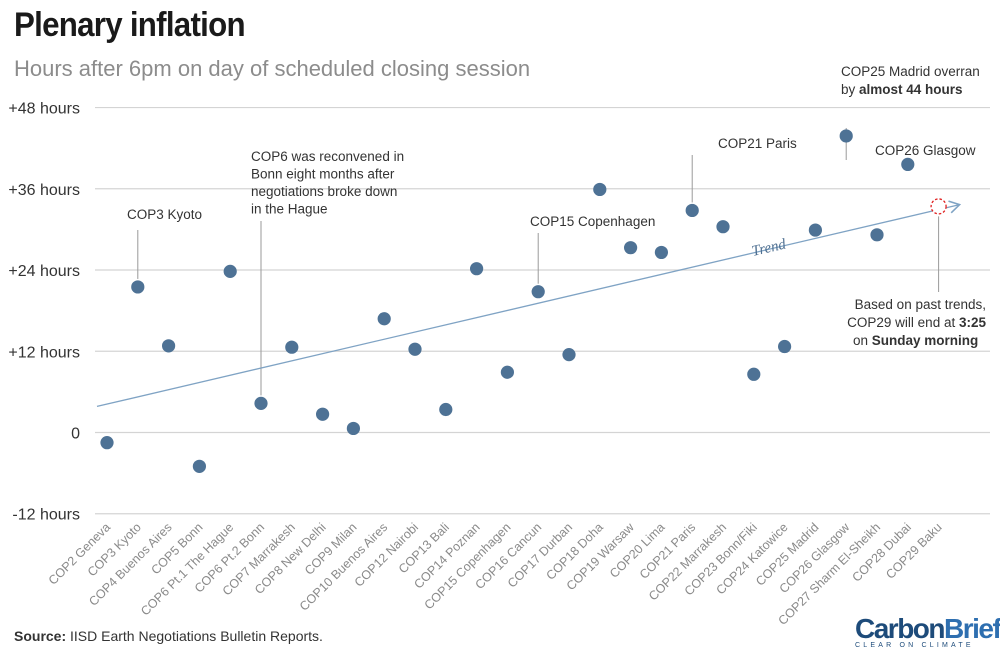 The height and width of the screenshot is (661, 1000). Describe the element at coordinates (323, 174) in the screenshot. I see `annotation-cop6-line: Bonn eight months after` at that location.